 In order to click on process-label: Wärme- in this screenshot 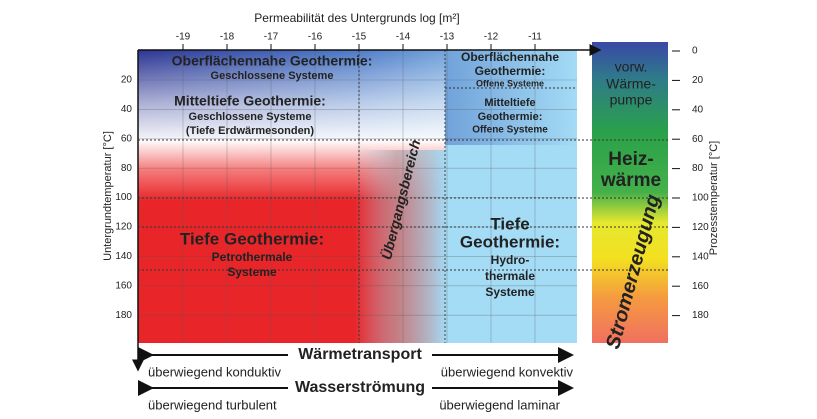, I will do `click(631, 84)`.